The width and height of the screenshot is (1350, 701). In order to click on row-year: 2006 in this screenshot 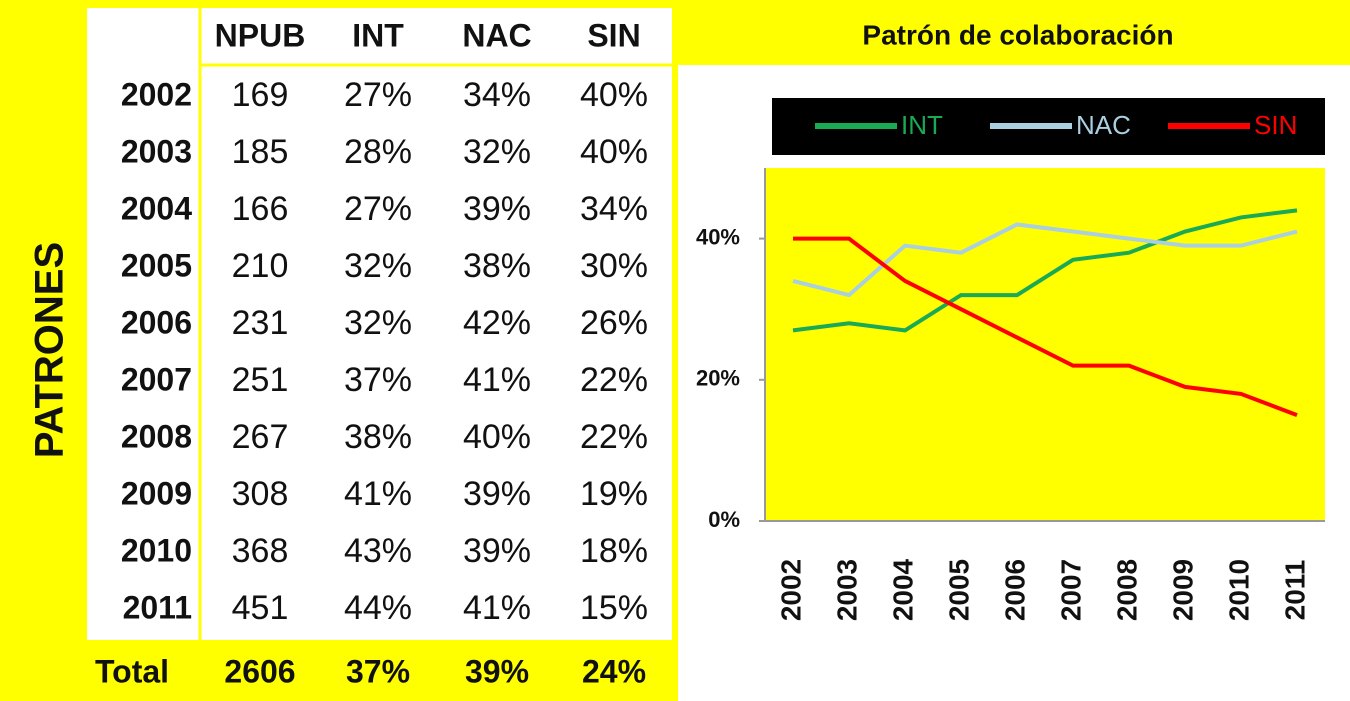, I will do `click(156, 322)`.